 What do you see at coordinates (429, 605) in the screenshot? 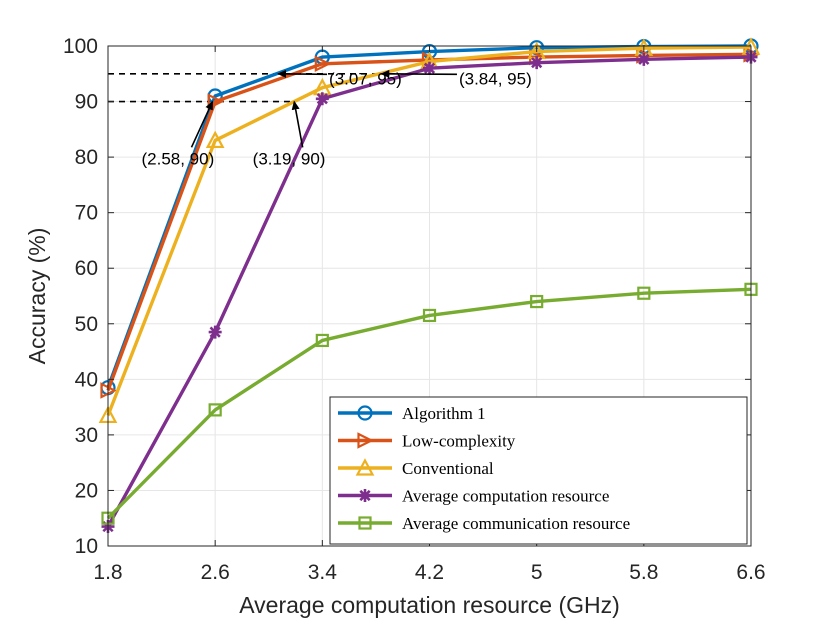
I see `x-axis-title: Average computation resource (GHz)` at bounding box center [429, 605].